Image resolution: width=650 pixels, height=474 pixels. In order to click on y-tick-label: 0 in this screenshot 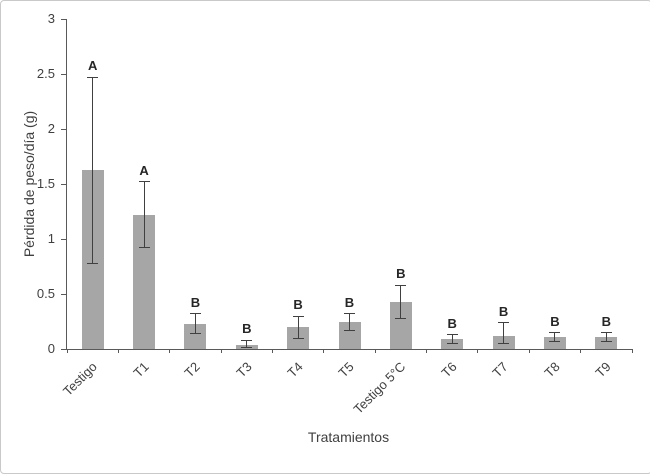, I will do `click(51, 348)`.